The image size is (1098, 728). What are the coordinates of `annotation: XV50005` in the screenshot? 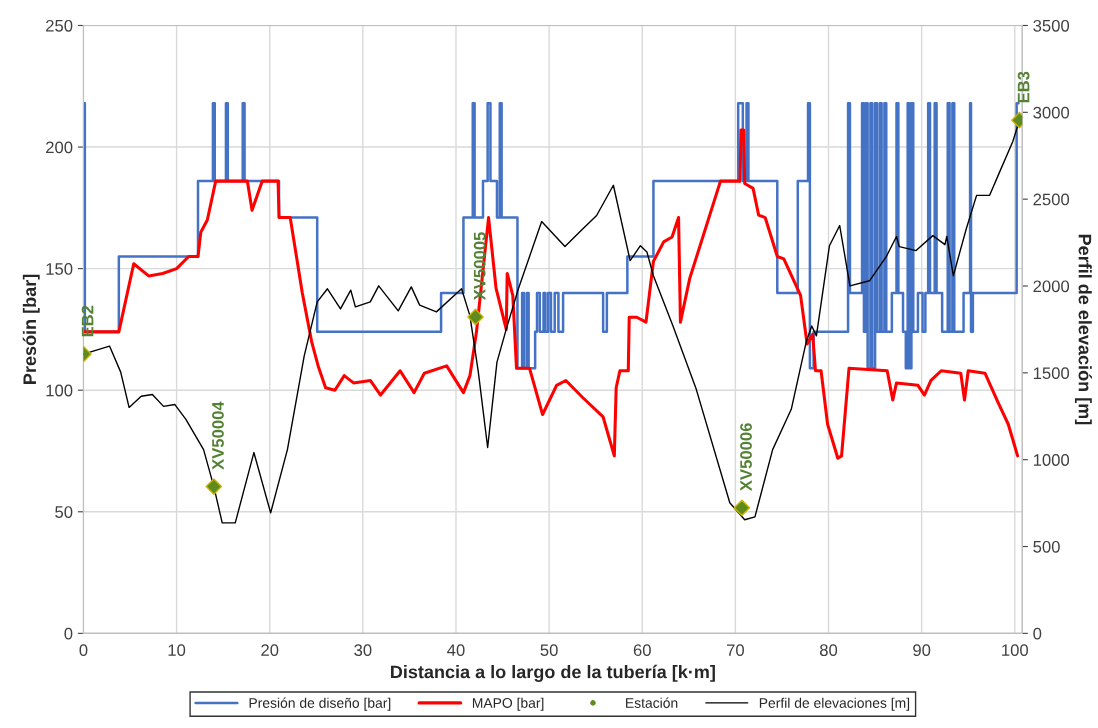 It's located at (479, 266).